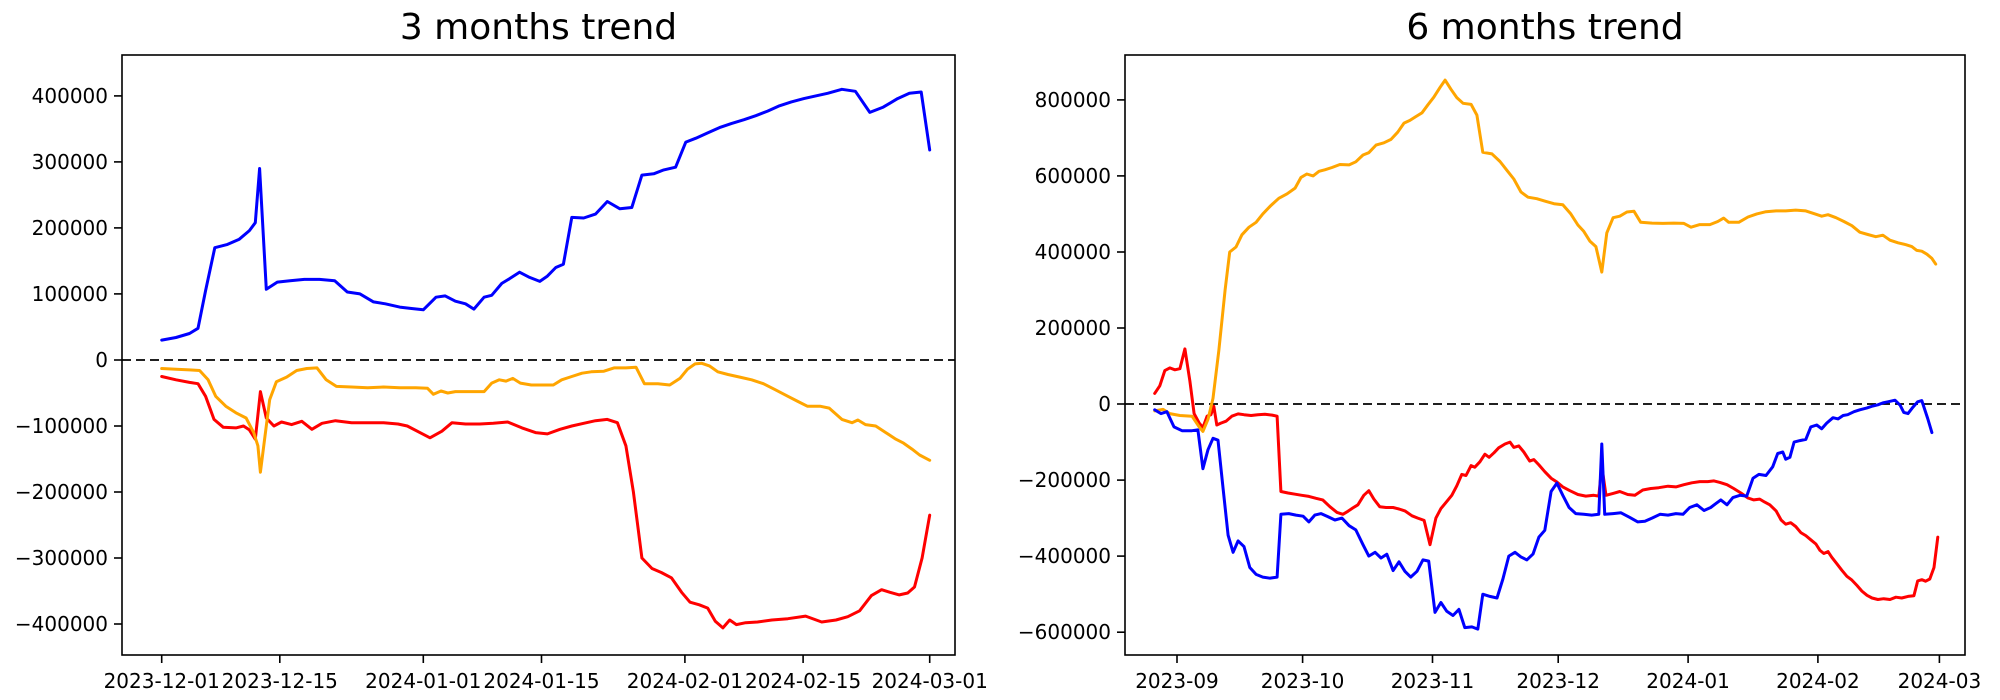 The image size is (2000, 700). I want to click on x-tick-label: 2023-12, so click(1558, 681).